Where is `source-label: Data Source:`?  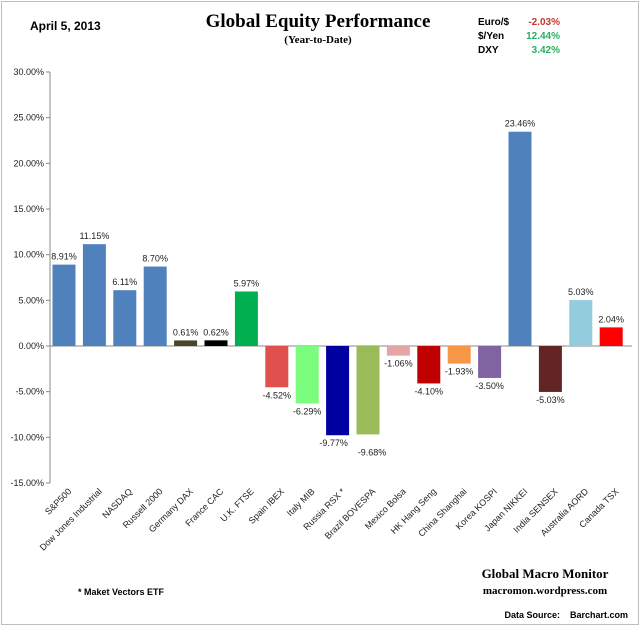
source-label: Data Source: is located at coordinates (532, 615).